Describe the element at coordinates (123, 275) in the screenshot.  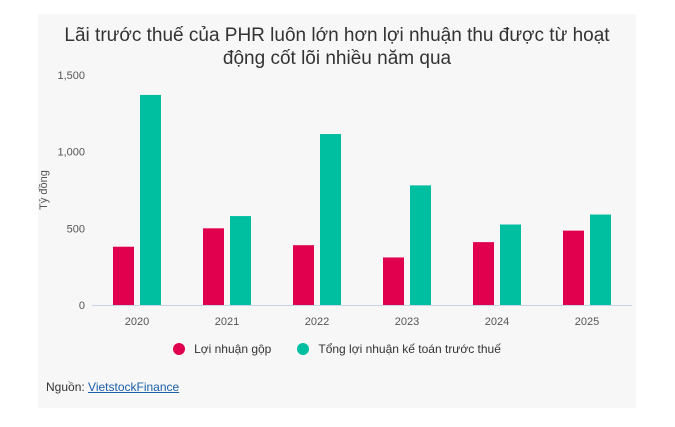
I see `bar-gross-profit-2020` at that location.